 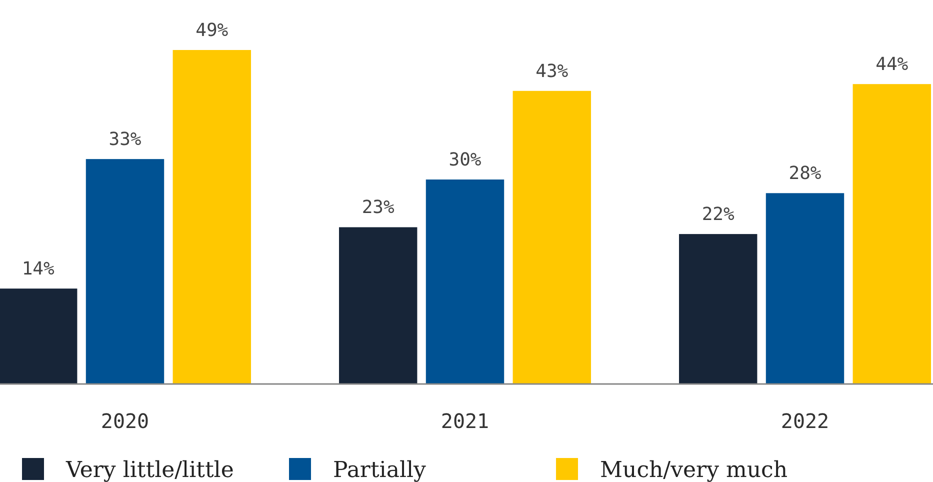 What do you see at coordinates (380, 470) in the screenshot?
I see `legend-label: Partially` at bounding box center [380, 470].